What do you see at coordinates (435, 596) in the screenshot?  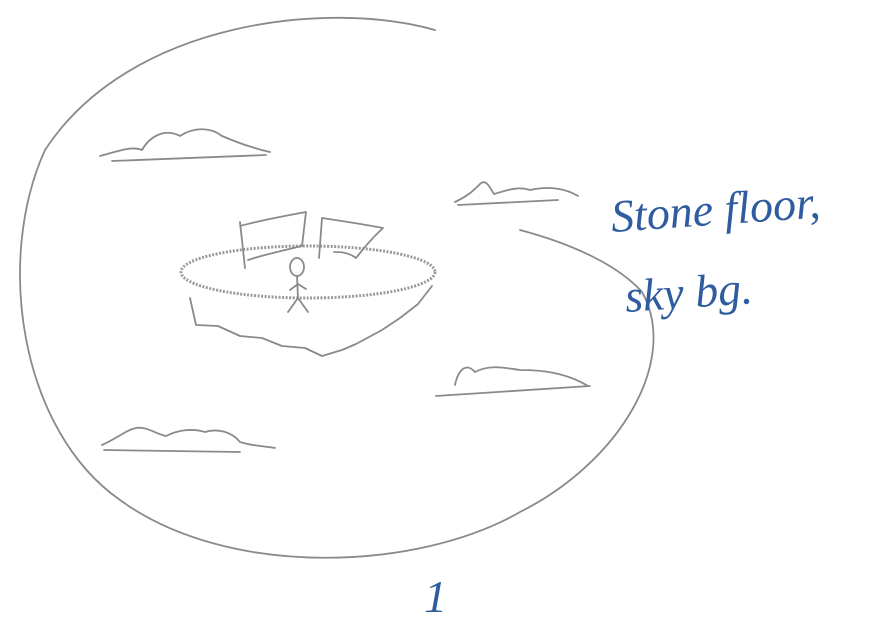 I see `page-number: 1` at bounding box center [435, 596].